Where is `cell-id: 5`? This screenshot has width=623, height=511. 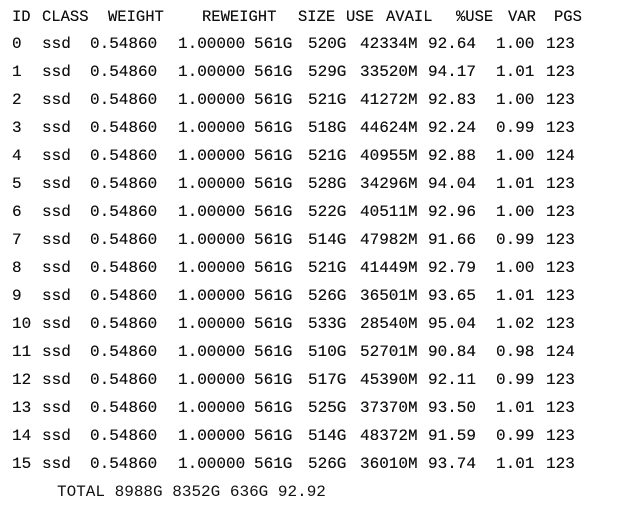 cell-id: 5 is located at coordinates (17, 184).